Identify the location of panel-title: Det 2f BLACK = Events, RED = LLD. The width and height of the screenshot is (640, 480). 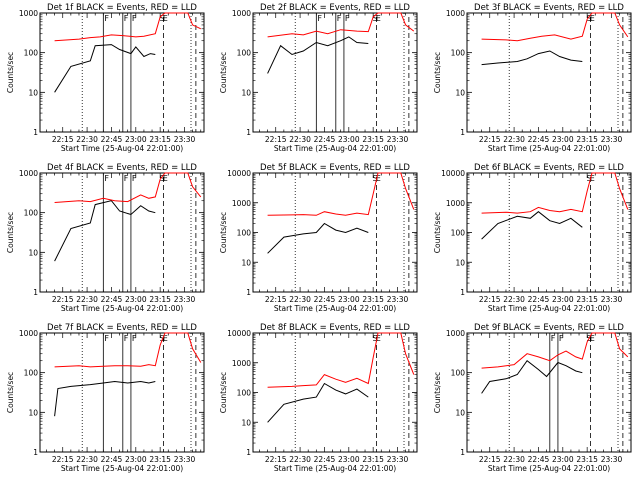
(335, 8).